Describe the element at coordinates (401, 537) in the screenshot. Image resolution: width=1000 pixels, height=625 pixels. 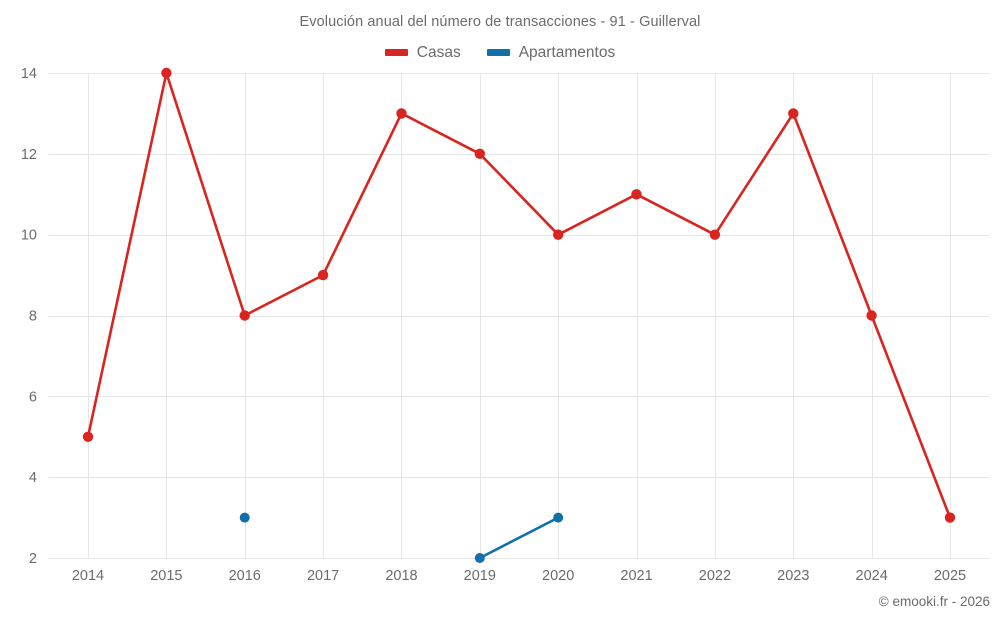
I see `series-apartamentos` at that location.